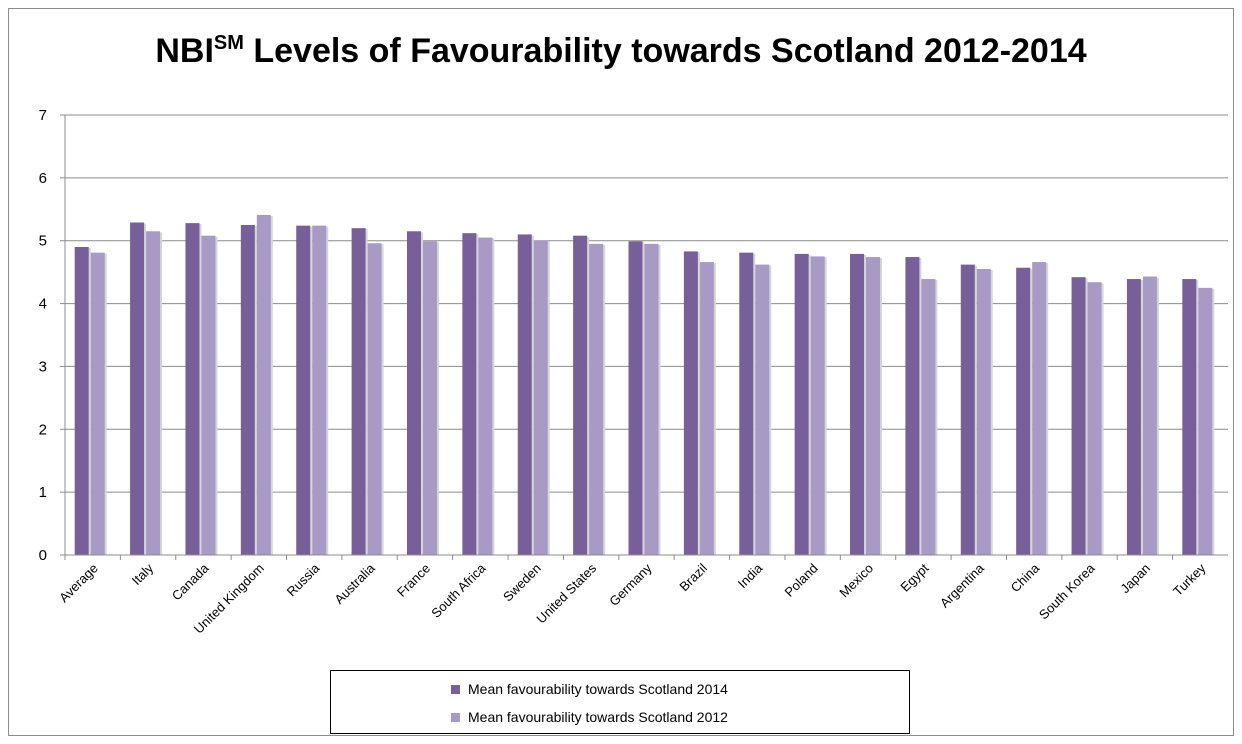 The height and width of the screenshot is (744, 1242). I want to click on legend-item-2014: Mean favourability towards Scotland 2014, so click(589, 689).